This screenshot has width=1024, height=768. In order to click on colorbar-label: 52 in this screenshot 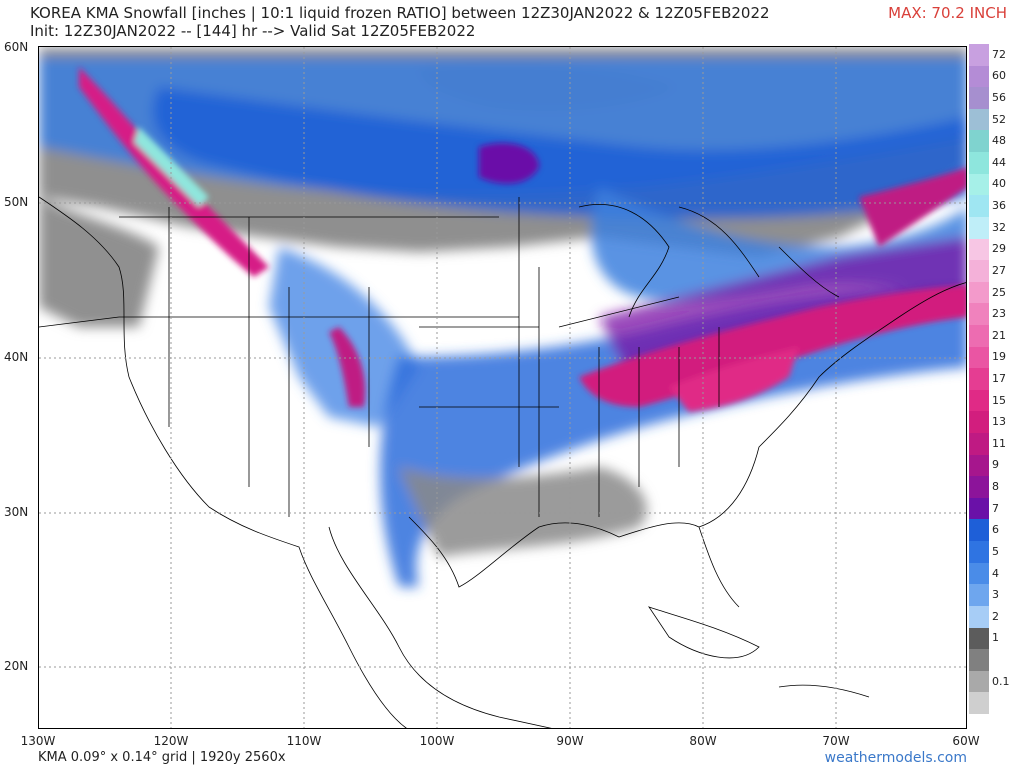, I will do `click(999, 119)`.